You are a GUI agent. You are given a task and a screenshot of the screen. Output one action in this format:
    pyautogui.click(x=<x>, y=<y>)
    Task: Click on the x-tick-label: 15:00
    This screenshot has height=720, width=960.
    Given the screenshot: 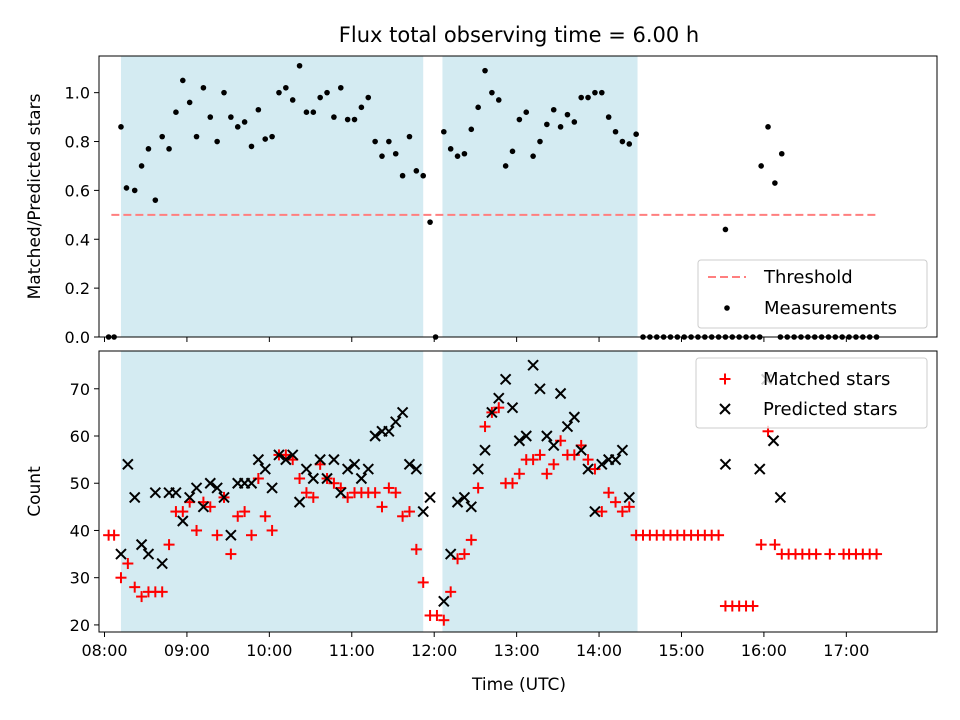 What is the action you would take?
    pyautogui.click(x=681, y=650)
    